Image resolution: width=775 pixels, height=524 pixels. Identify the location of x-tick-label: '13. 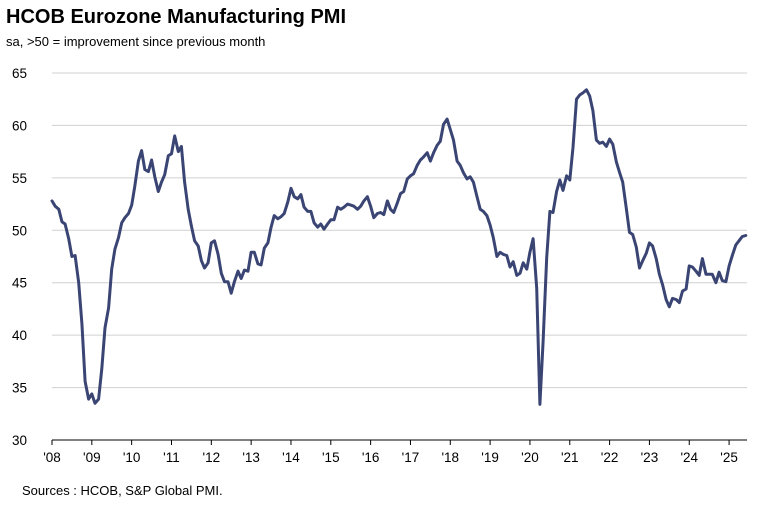
(251, 457).